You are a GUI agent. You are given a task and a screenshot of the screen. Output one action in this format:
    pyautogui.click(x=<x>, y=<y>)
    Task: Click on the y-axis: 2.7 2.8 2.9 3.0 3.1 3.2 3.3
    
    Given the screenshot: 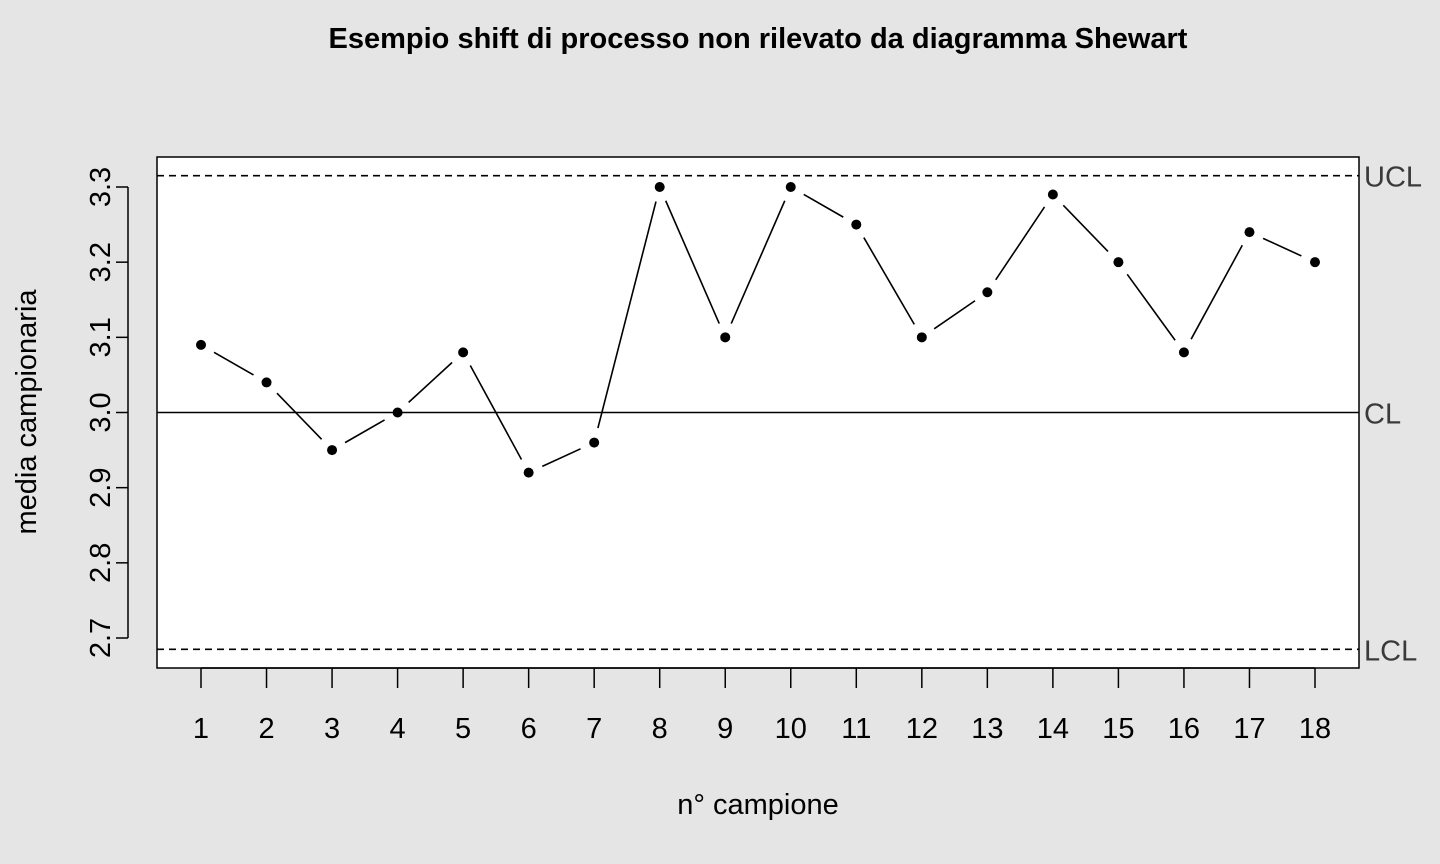 What is the action you would take?
    pyautogui.click(x=107, y=412)
    